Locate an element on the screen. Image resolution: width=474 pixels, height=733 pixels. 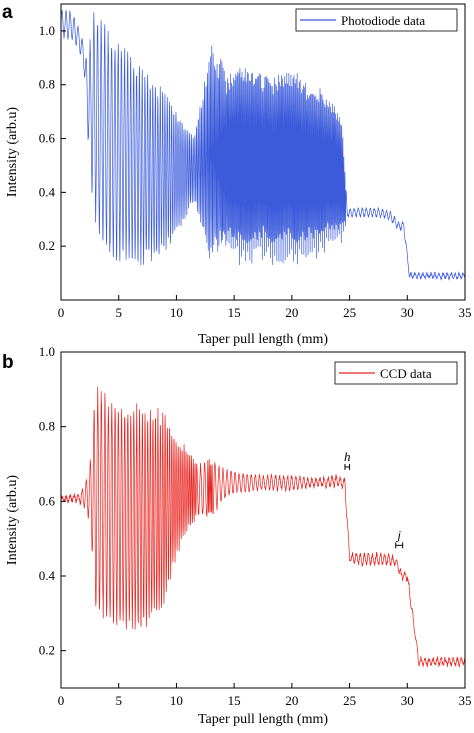
panel-label: a is located at coordinates (7, 12).